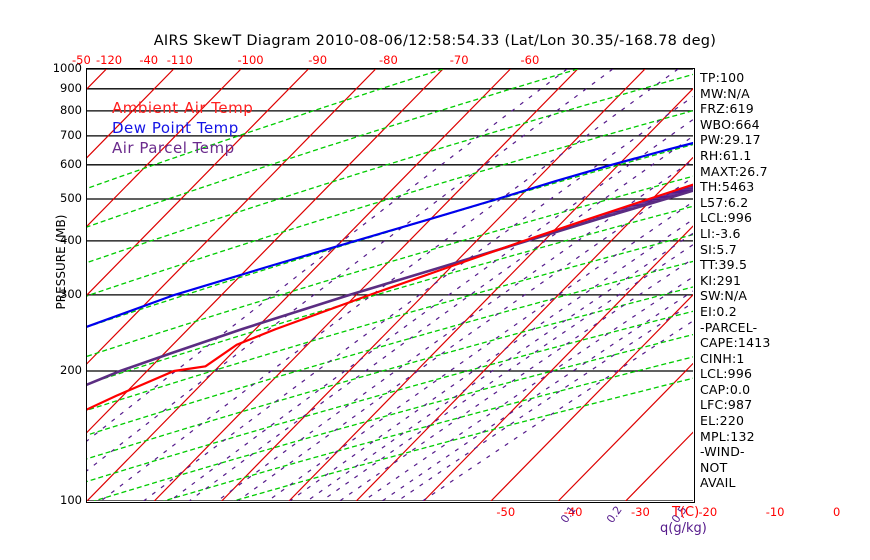 The image size is (870, 560). Describe the element at coordinates (724, 296) in the screenshot. I see `stat-line-swna: SW:N/A` at that location.